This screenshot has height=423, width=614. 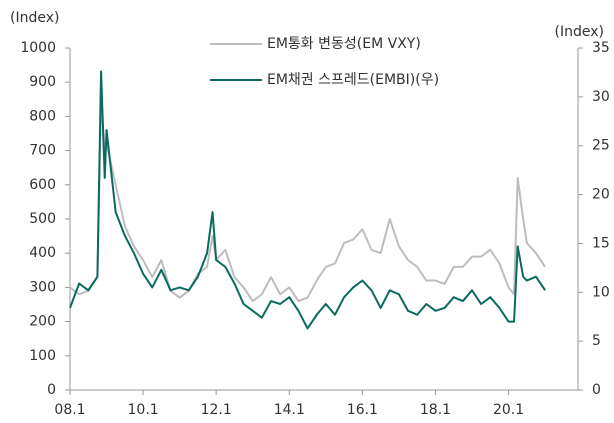 I want to click on y2-tick-label: 20, so click(x=601, y=195).